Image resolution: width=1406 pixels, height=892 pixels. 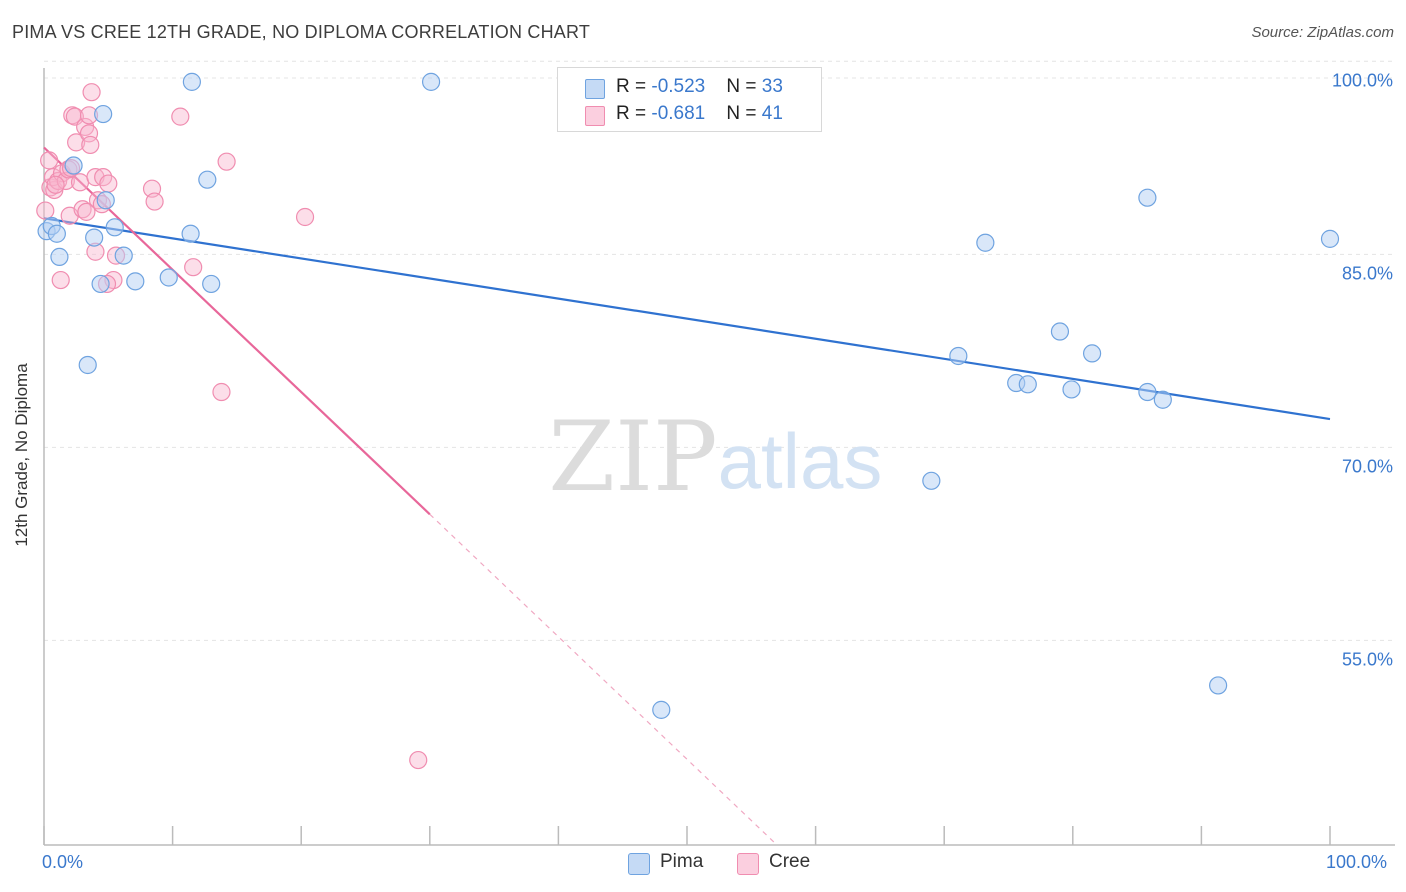 I want to click on y-tick-label: 85.0%, so click(x=1367, y=273).